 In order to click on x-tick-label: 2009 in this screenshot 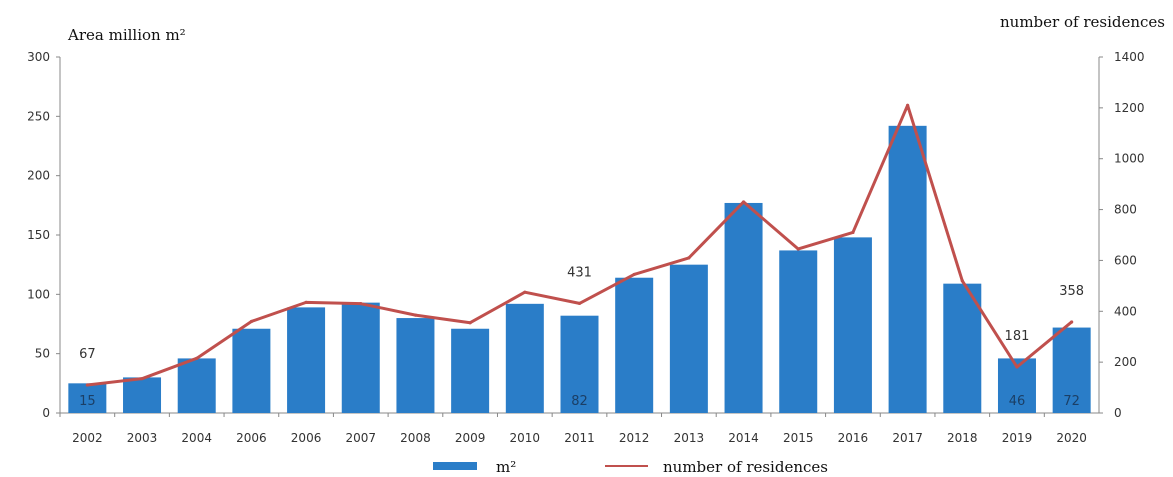, I will do `click(470, 438)`.